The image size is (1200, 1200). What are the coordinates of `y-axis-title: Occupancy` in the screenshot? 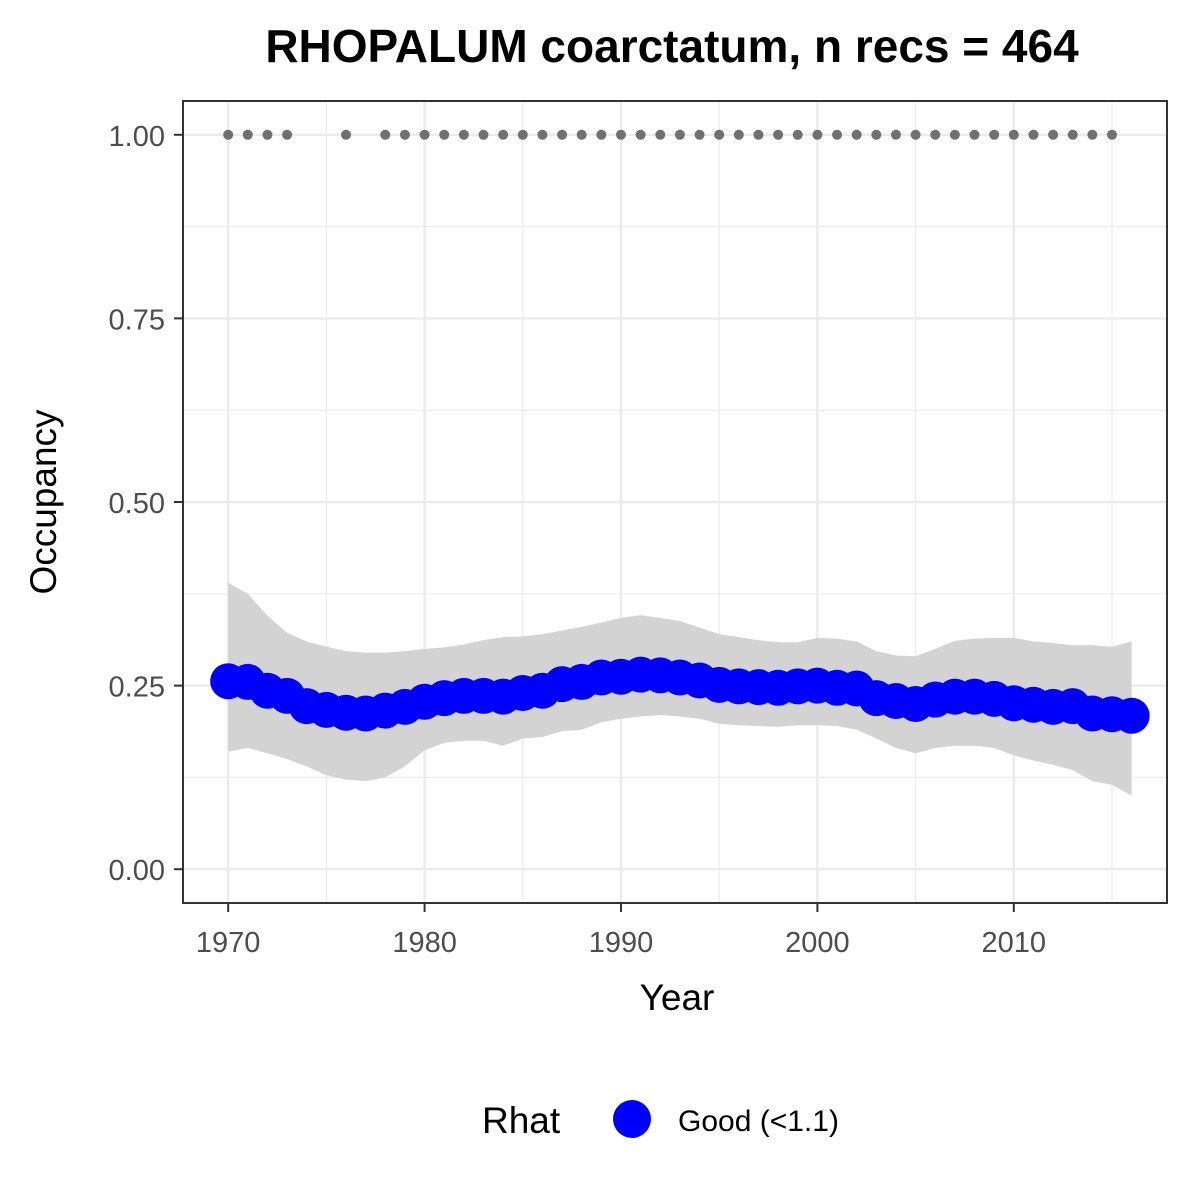 It's located at (43, 502).